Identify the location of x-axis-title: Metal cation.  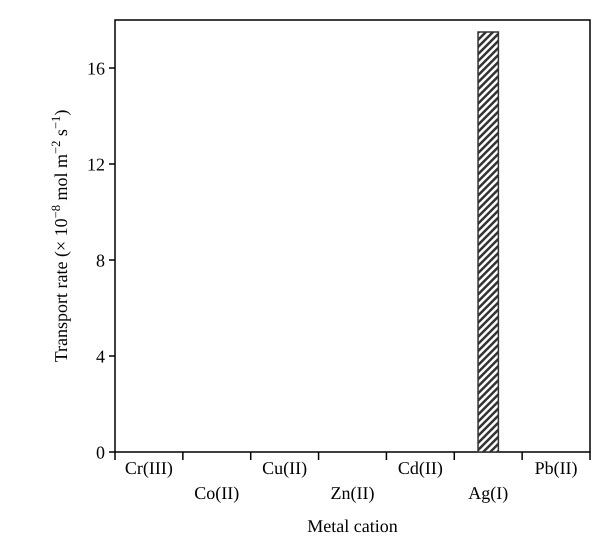
(352, 526).